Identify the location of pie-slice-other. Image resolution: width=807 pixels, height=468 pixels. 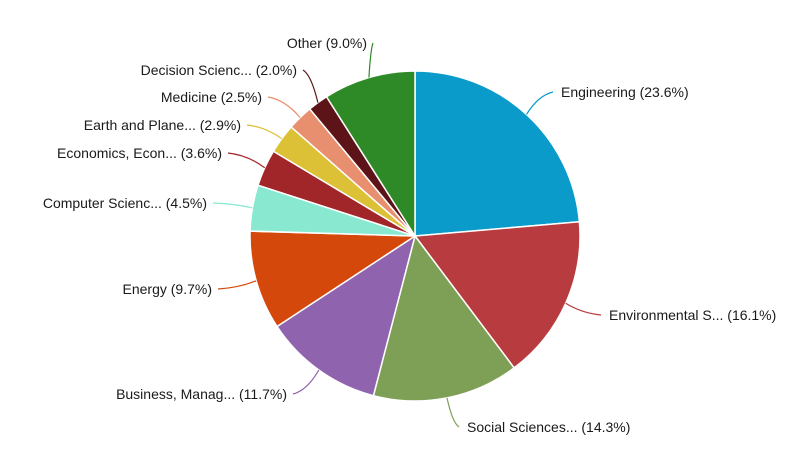
(370, 154).